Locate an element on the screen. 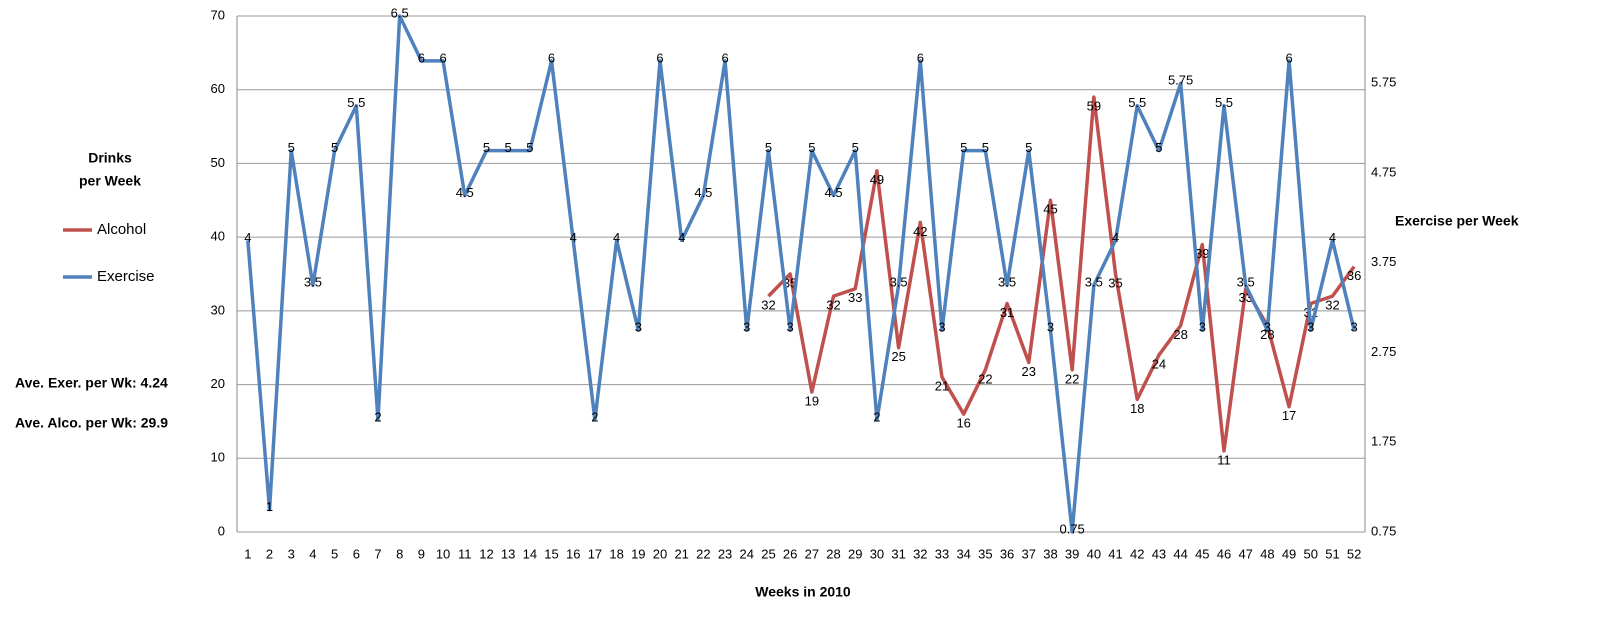  x-tick-label: 25 is located at coordinates (768, 553).